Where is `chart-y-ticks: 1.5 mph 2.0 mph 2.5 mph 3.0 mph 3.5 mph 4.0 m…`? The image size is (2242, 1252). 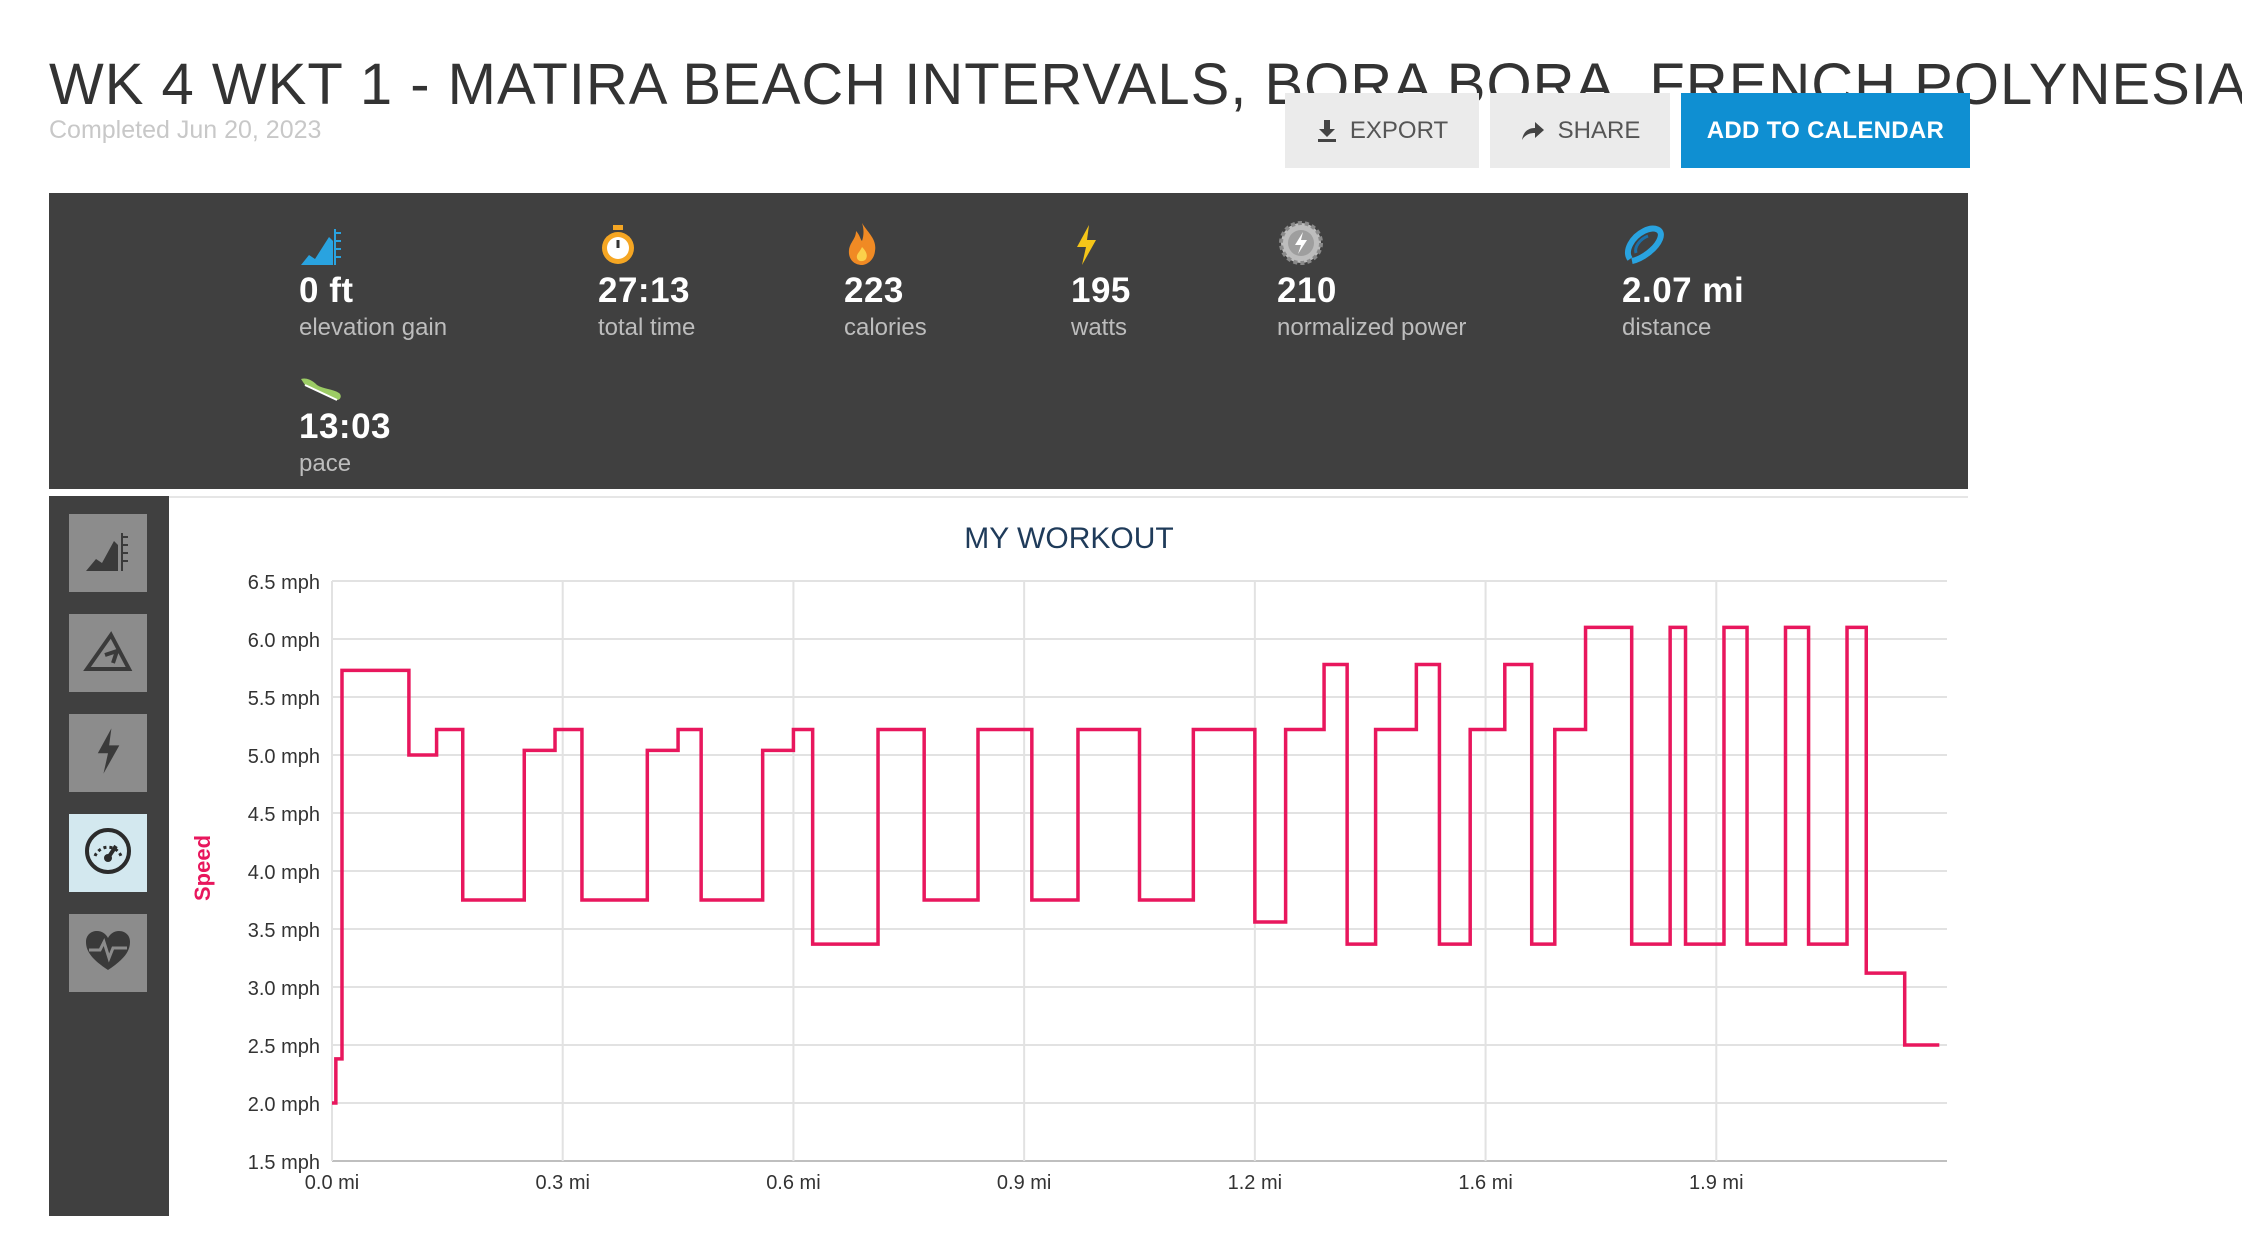 chart-y-ticks: 1.5 mph 2.0 mph 2.5 mph 3.0 mph 3.5 mph 4.0 m… is located at coordinates (284, 873).